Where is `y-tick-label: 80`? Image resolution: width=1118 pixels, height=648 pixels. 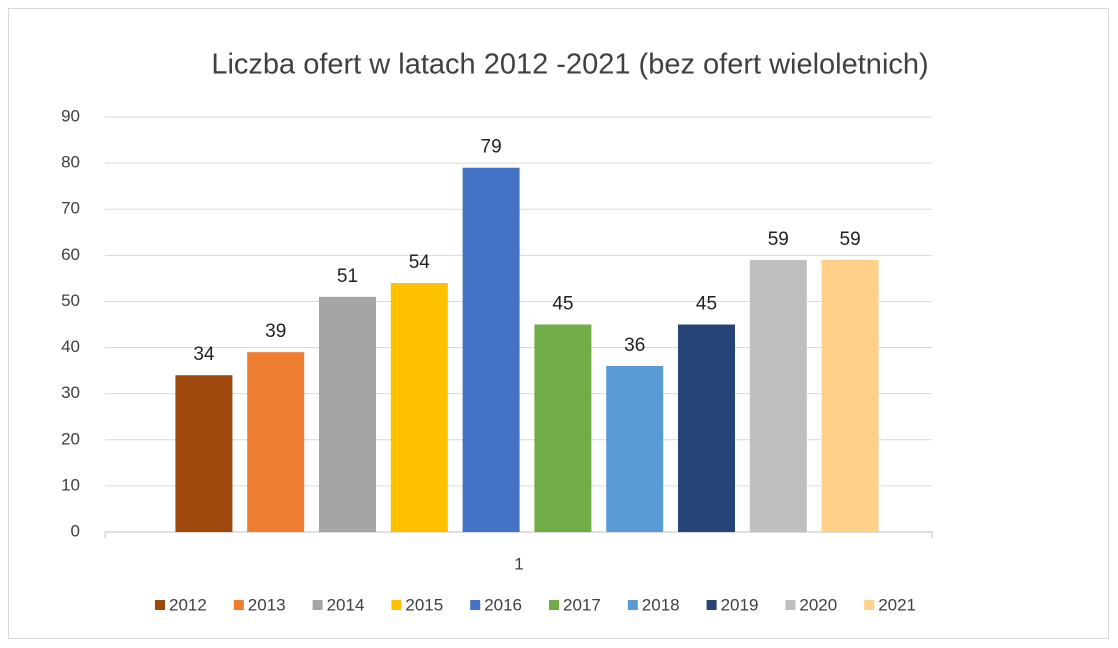 y-tick-label: 80 is located at coordinates (70, 162).